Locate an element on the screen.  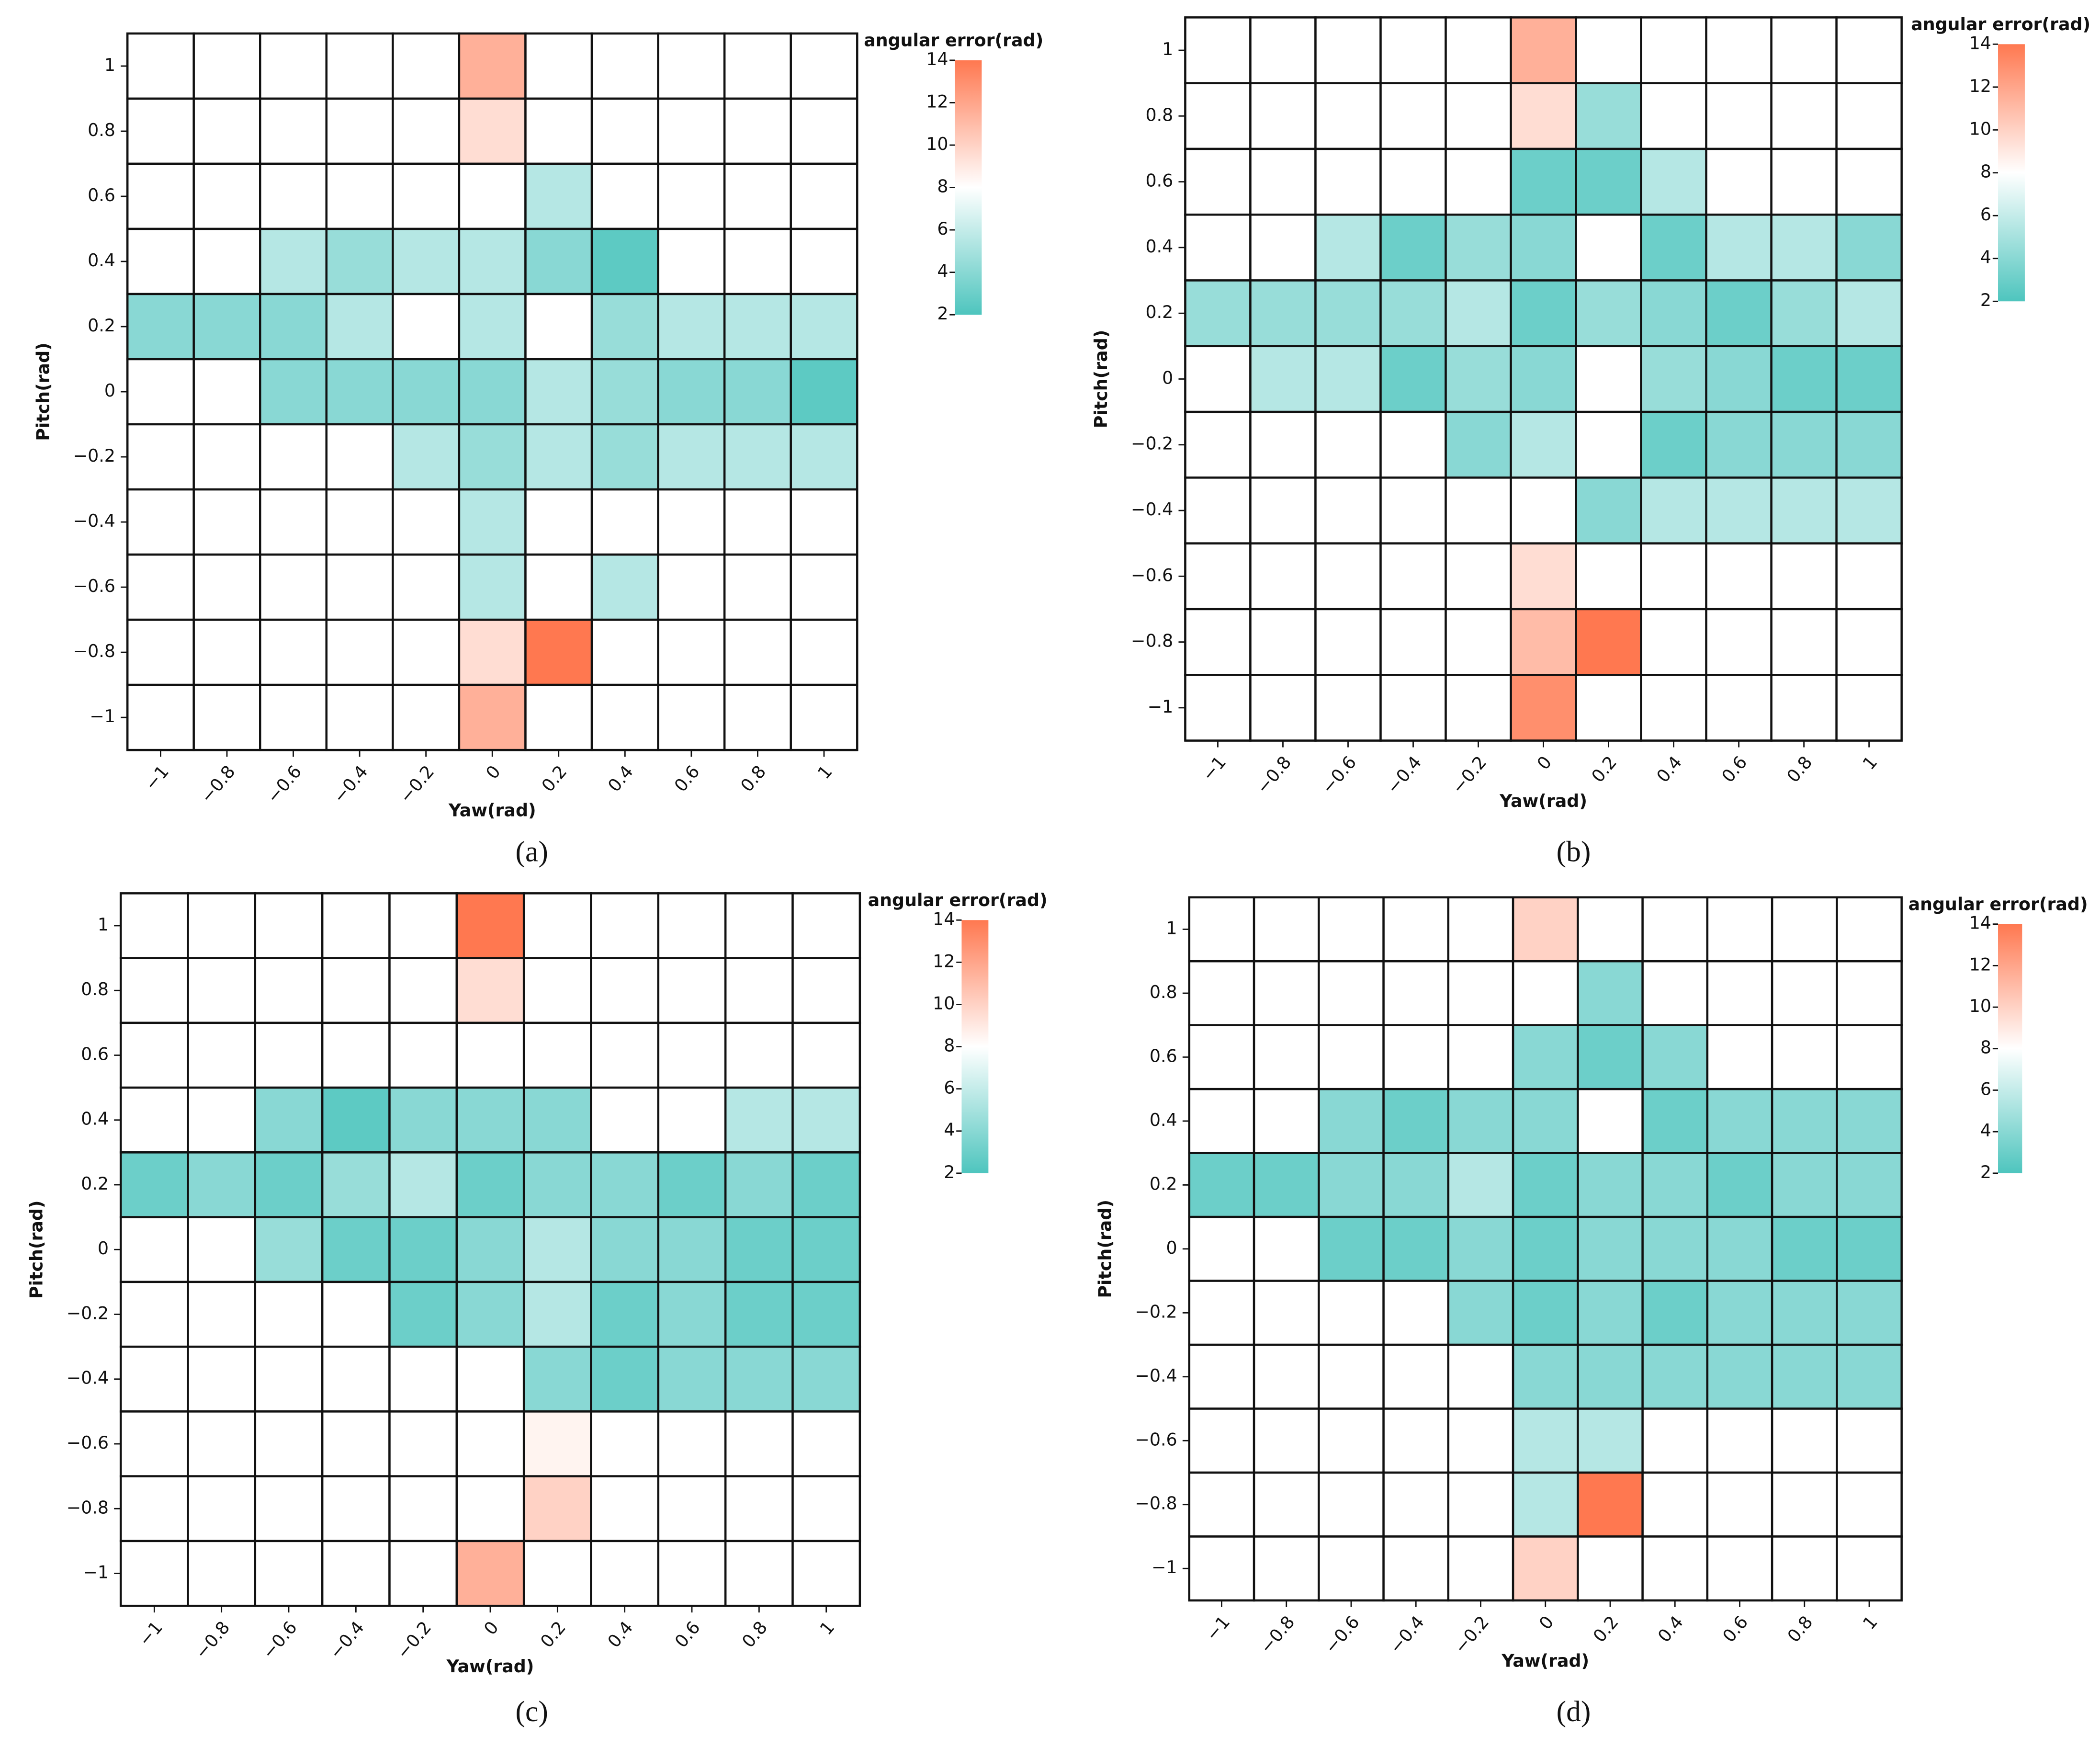
y-tick-label: −1 is located at coordinates (1161, 706).